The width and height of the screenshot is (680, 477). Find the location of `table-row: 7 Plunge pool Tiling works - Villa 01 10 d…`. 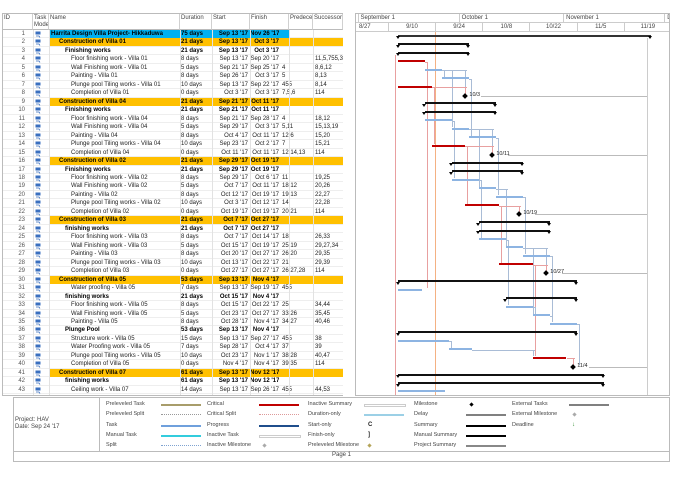

table-row: 7 Plunge pool Tiling works - Villa 01 10 d… is located at coordinates (173, 85).